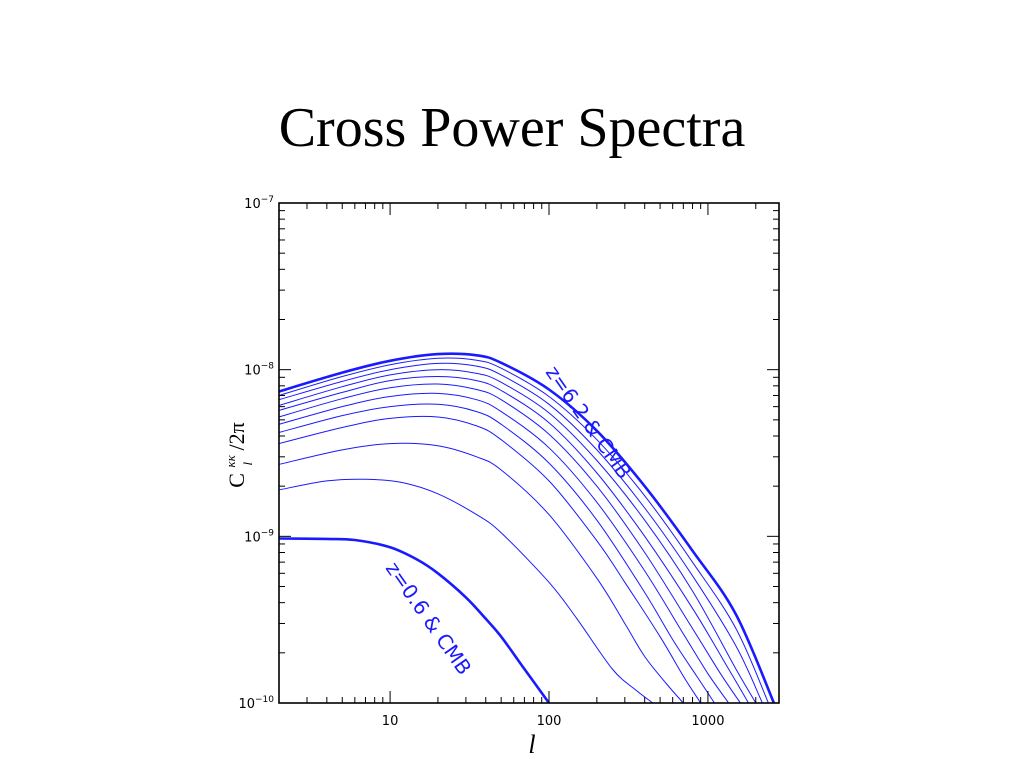 Image resolution: width=1024 pixels, height=768 pixels. Describe the element at coordinates (259, 536) in the screenshot. I see `y-tick-label: 10⁻⁹` at that location.